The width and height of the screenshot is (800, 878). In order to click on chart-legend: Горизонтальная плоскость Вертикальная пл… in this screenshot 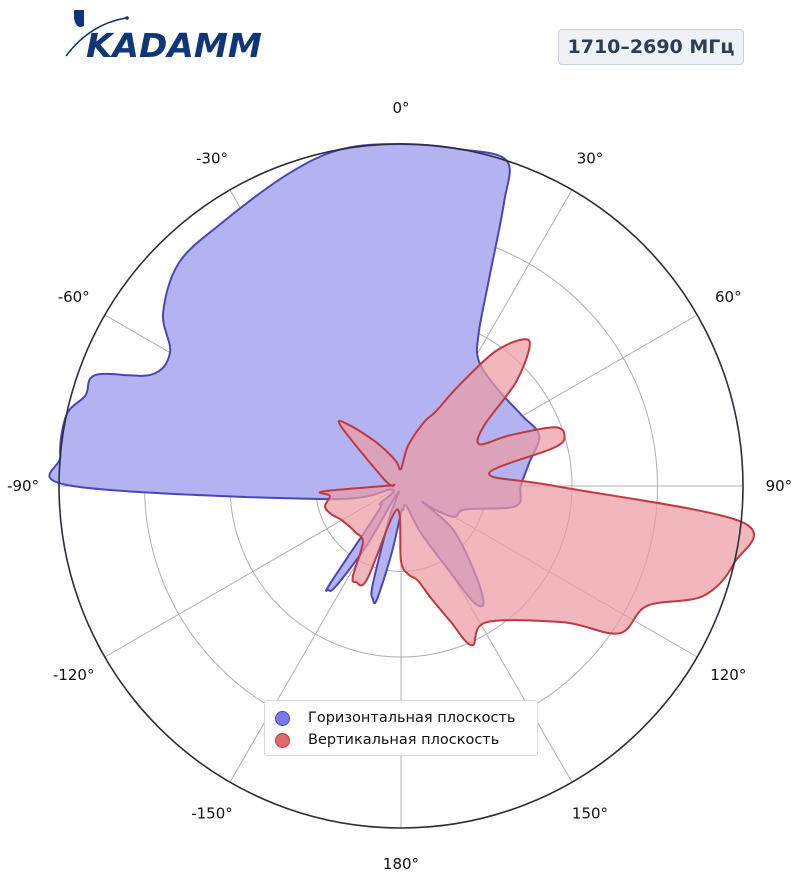, I will do `click(401, 728)`.